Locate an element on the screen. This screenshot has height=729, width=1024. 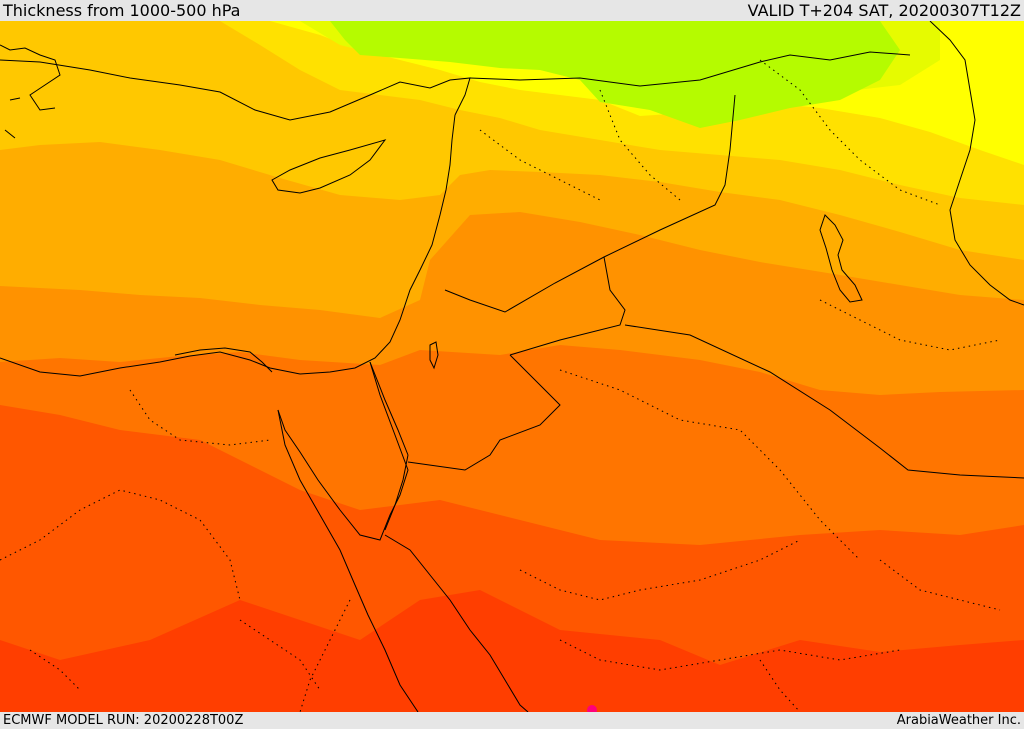
egypt-coast is located at coordinates (150, 364).